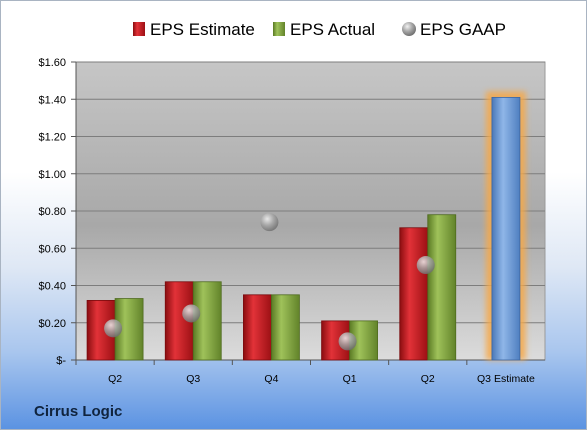 The height and width of the screenshot is (430, 587). What do you see at coordinates (52, 63) in the screenshot?
I see `y-tick-label: $1.60` at bounding box center [52, 63].